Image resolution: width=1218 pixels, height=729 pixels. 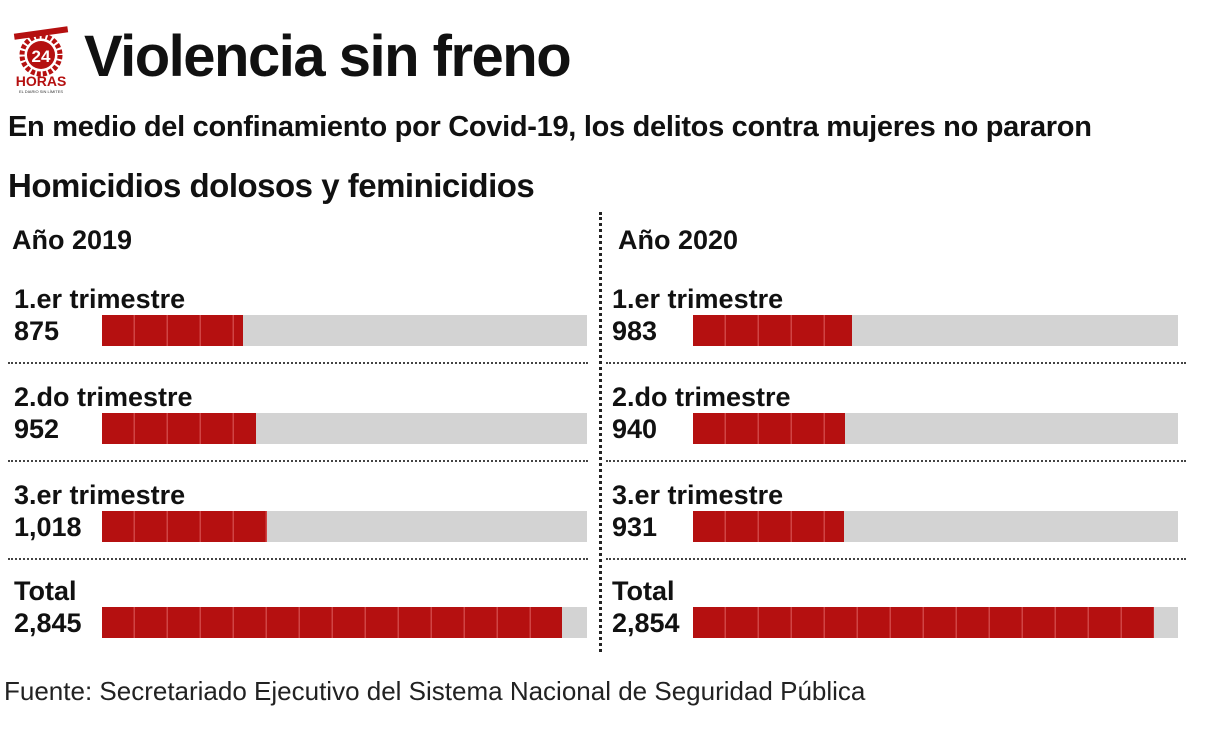 I want to click on row-2019-q2: 2.do trimestre 952, so click(x=298, y=428).